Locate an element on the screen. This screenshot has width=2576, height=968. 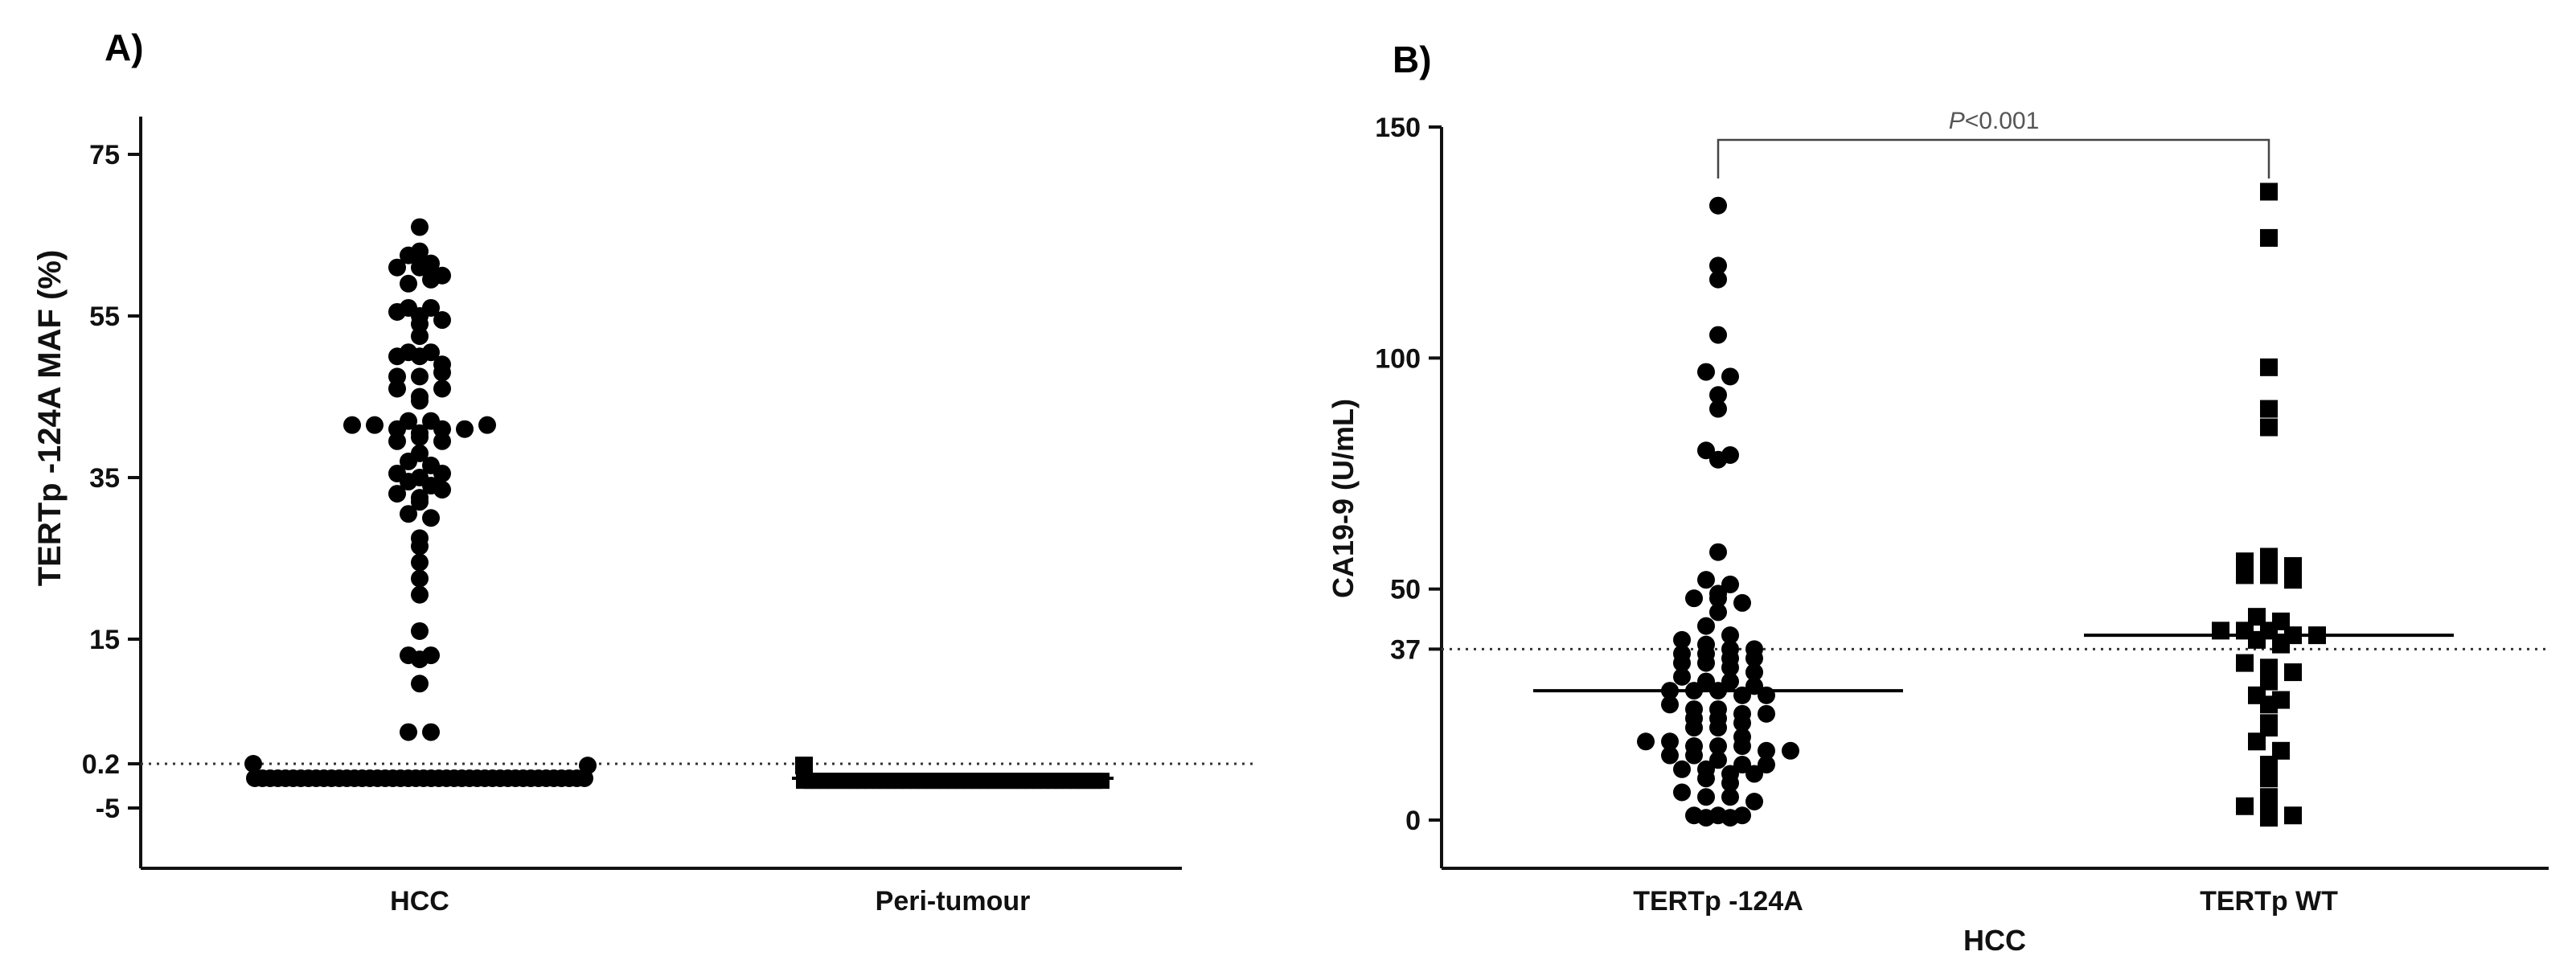
panel-b-y-tick-label: 100 is located at coordinates (1398, 358).